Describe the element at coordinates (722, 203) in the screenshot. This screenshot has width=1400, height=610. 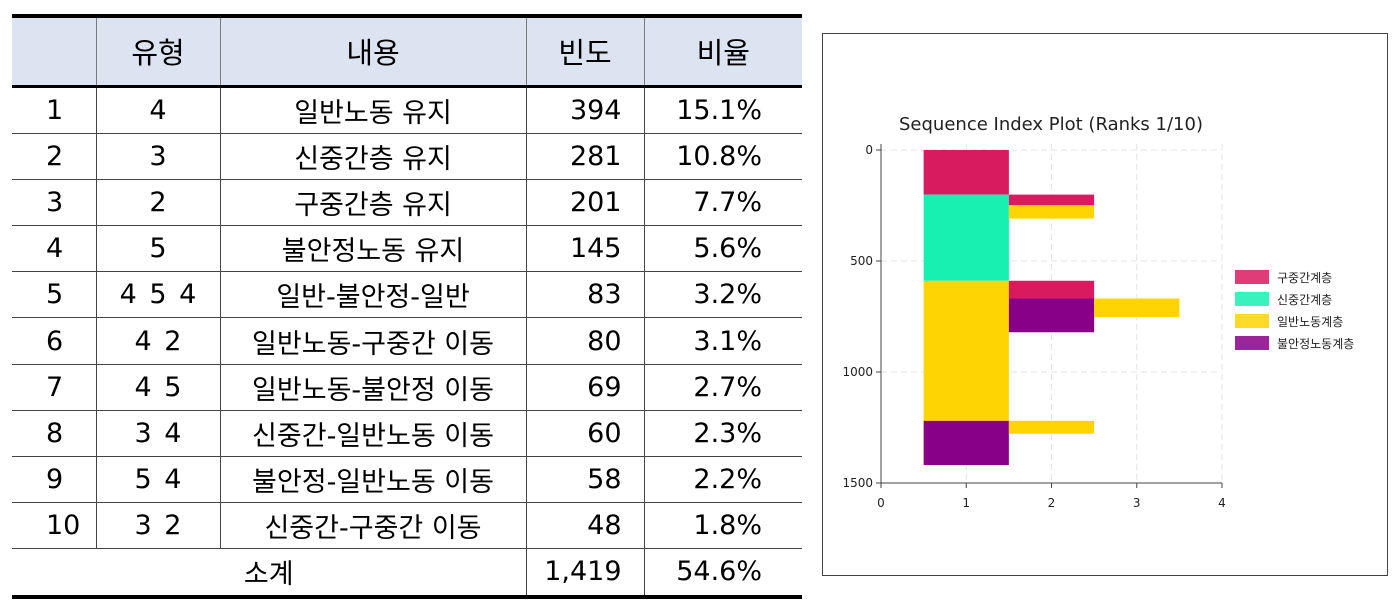
I see `cell-ratio: 7.7%` at that location.